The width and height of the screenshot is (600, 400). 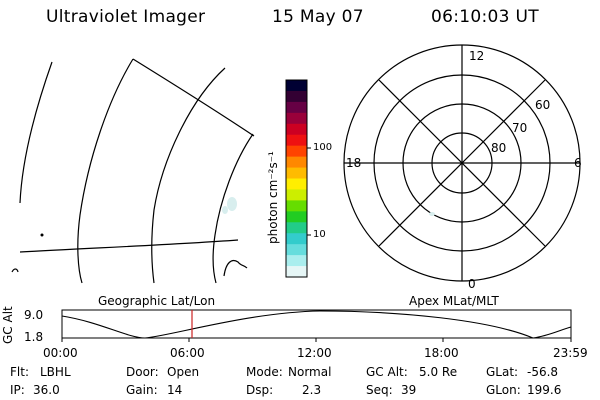 What do you see at coordinates (379, 390) in the screenshot?
I see `status-seq-key: Seq:` at bounding box center [379, 390].